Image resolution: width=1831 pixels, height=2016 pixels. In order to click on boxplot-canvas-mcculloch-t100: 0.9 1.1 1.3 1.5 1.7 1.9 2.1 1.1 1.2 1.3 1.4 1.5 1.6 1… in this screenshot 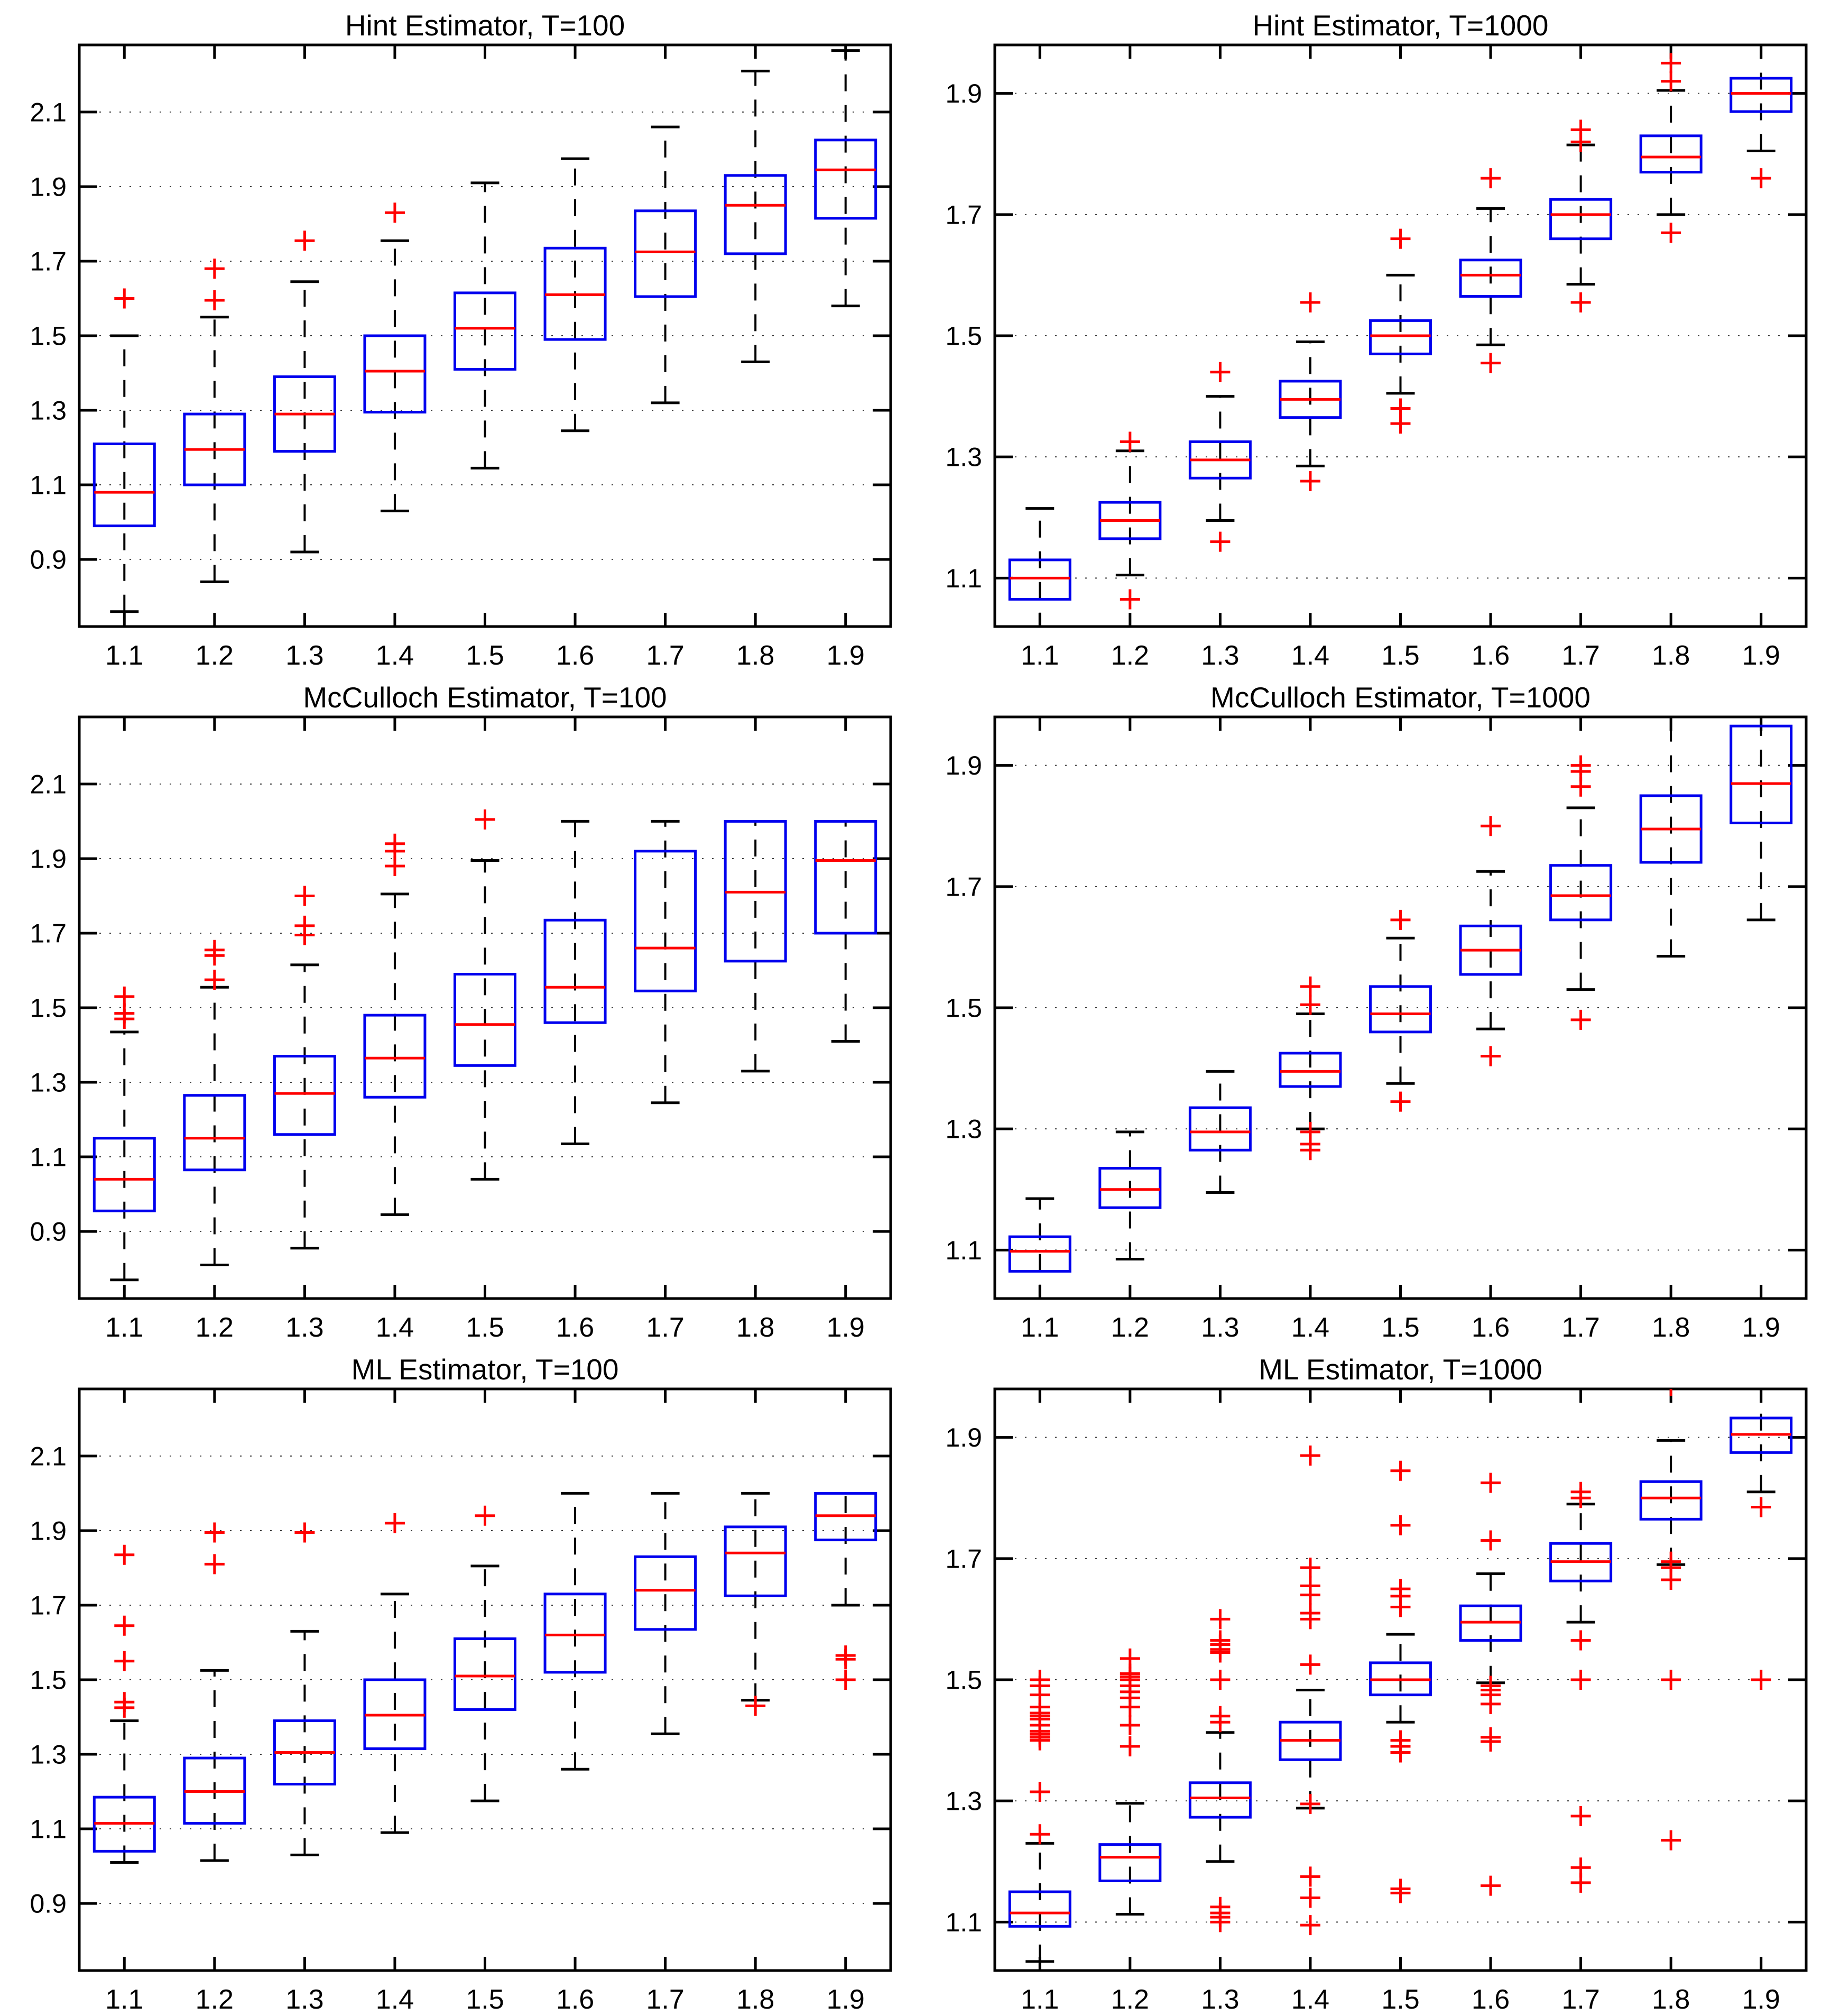, I will do `click(461, 1029)`.